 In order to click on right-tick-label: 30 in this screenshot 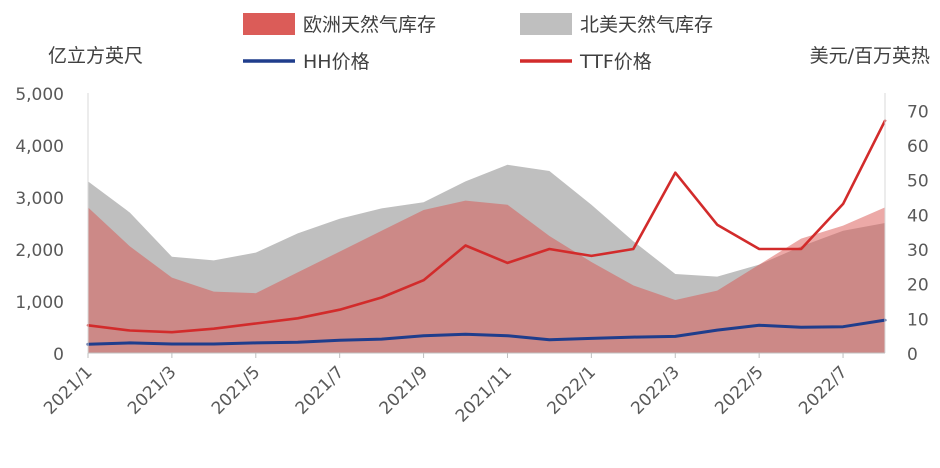, I will do `click(918, 251)`.